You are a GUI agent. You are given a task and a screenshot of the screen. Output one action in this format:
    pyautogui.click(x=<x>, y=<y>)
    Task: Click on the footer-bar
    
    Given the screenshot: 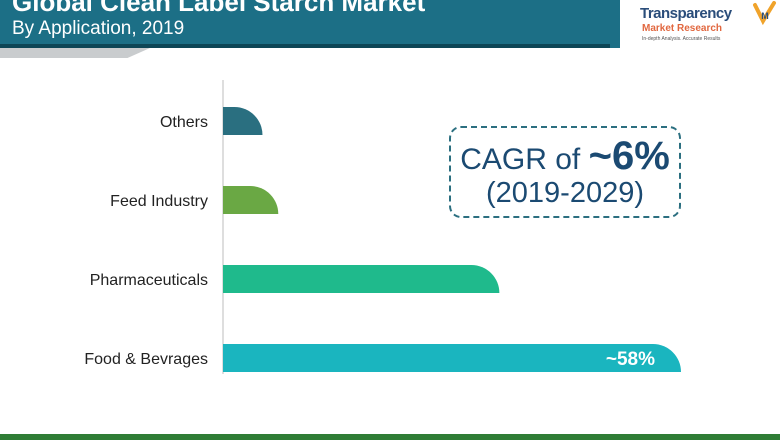 What is the action you would take?
    pyautogui.click(x=390, y=437)
    